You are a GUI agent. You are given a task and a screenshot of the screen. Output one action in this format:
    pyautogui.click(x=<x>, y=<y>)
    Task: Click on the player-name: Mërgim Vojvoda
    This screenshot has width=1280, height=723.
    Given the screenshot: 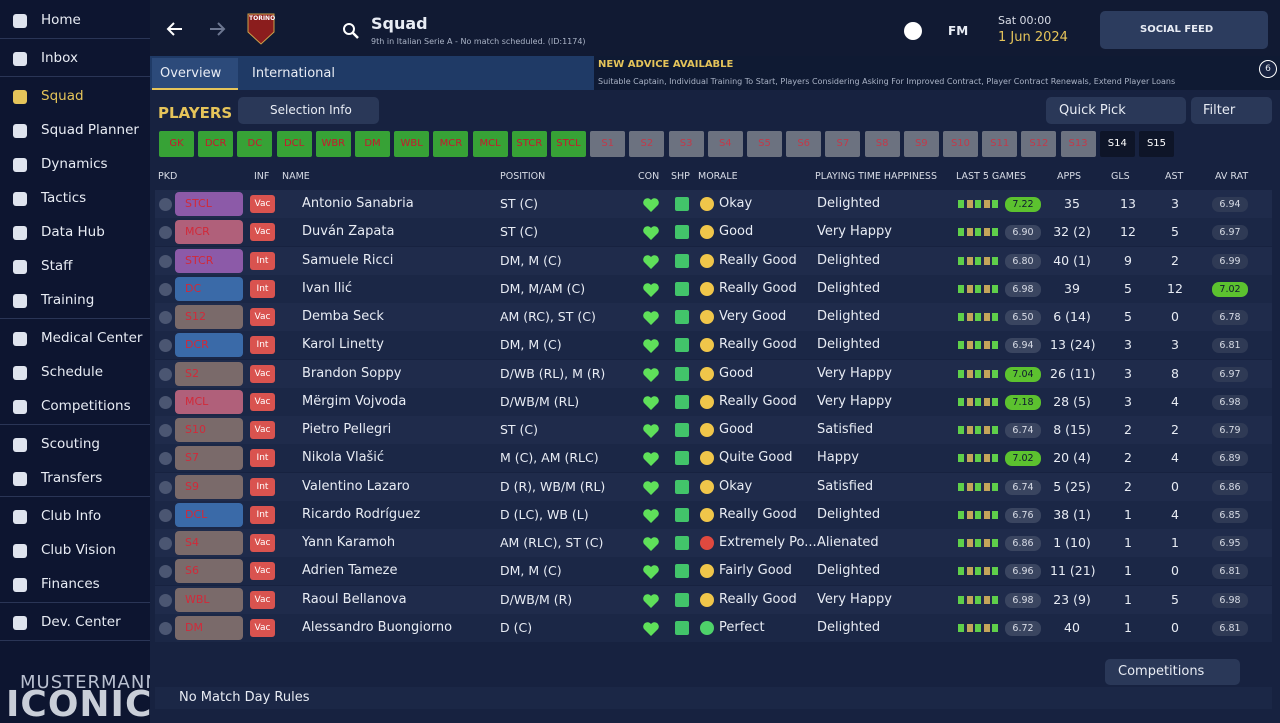 What is the action you would take?
    pyautogui.click(x=354, y=401)
    